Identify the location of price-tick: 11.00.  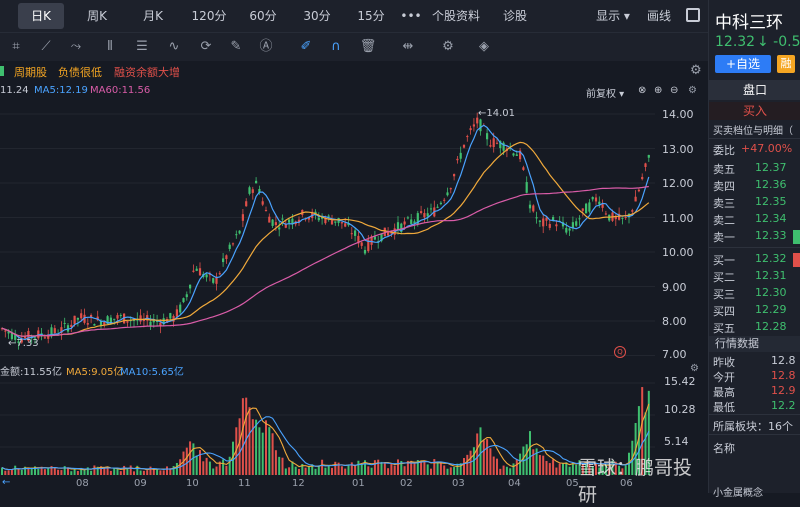
(678, 218).